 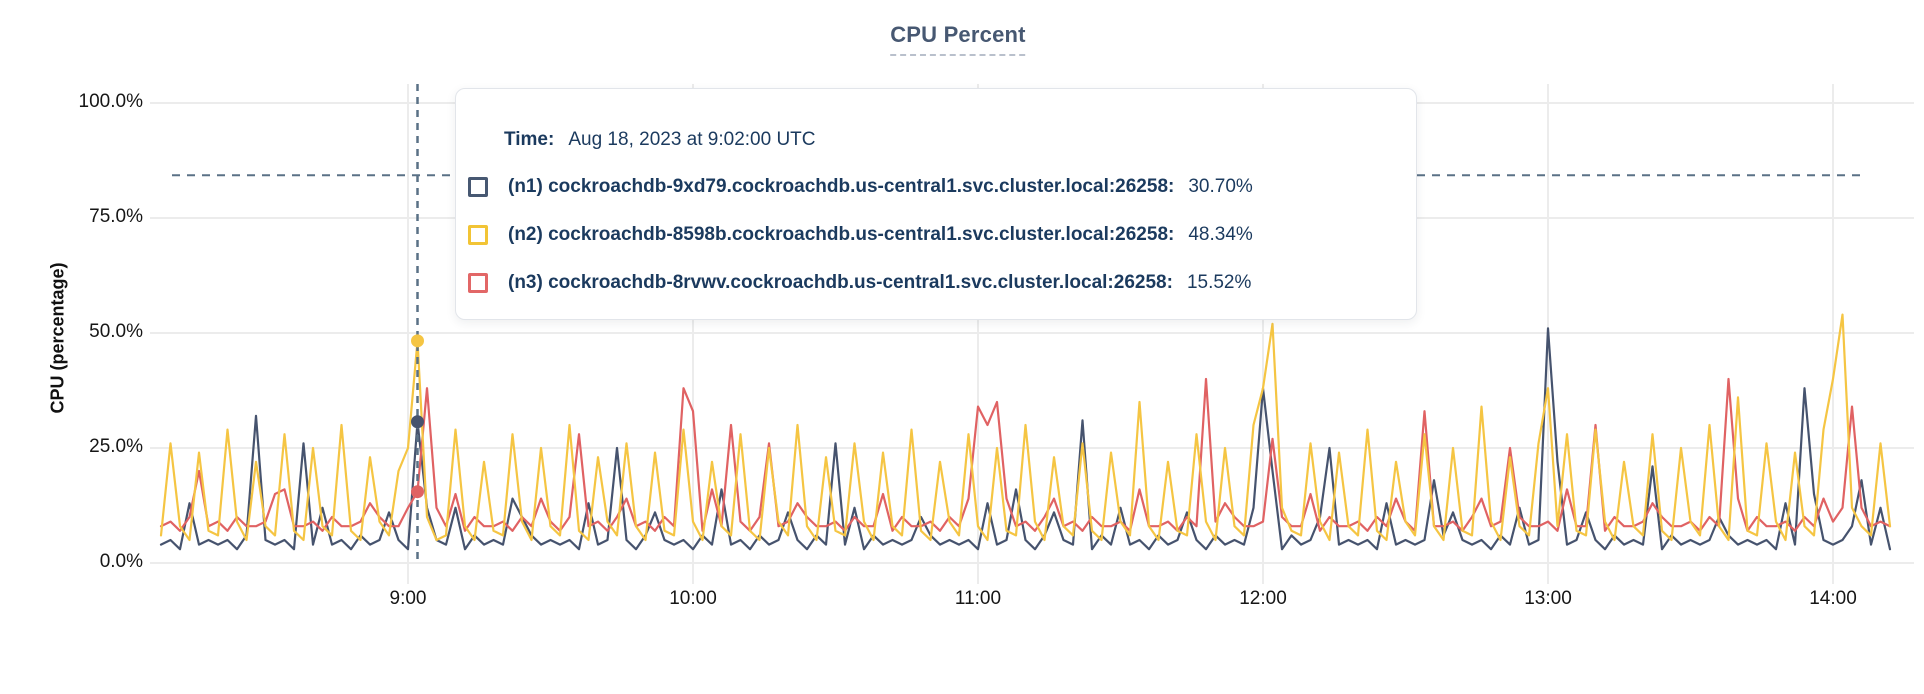 What do you see at coordinates (1219, 282) in the screenshot?
I see `tooltip-node-value: 15.52%` at bounding box center [1219, 282].